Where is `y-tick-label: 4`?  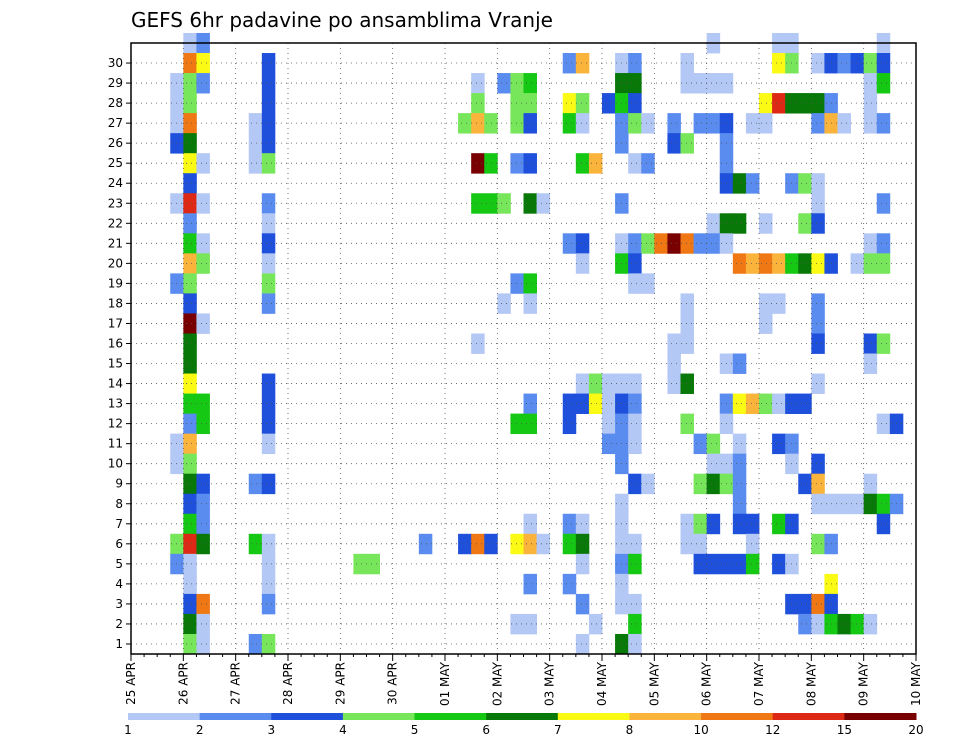
y-tick-label: 4 is located at coordinates (119, 584).